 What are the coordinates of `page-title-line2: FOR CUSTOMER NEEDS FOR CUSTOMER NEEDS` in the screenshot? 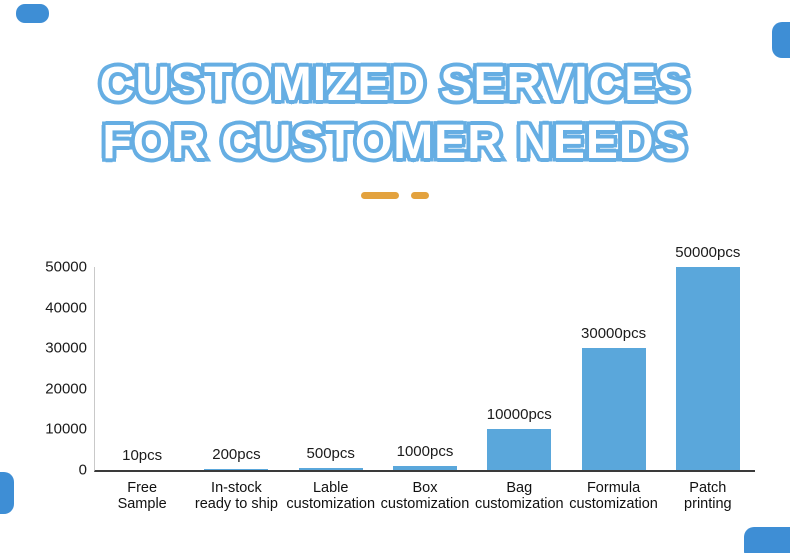 It's located at (395, 143).